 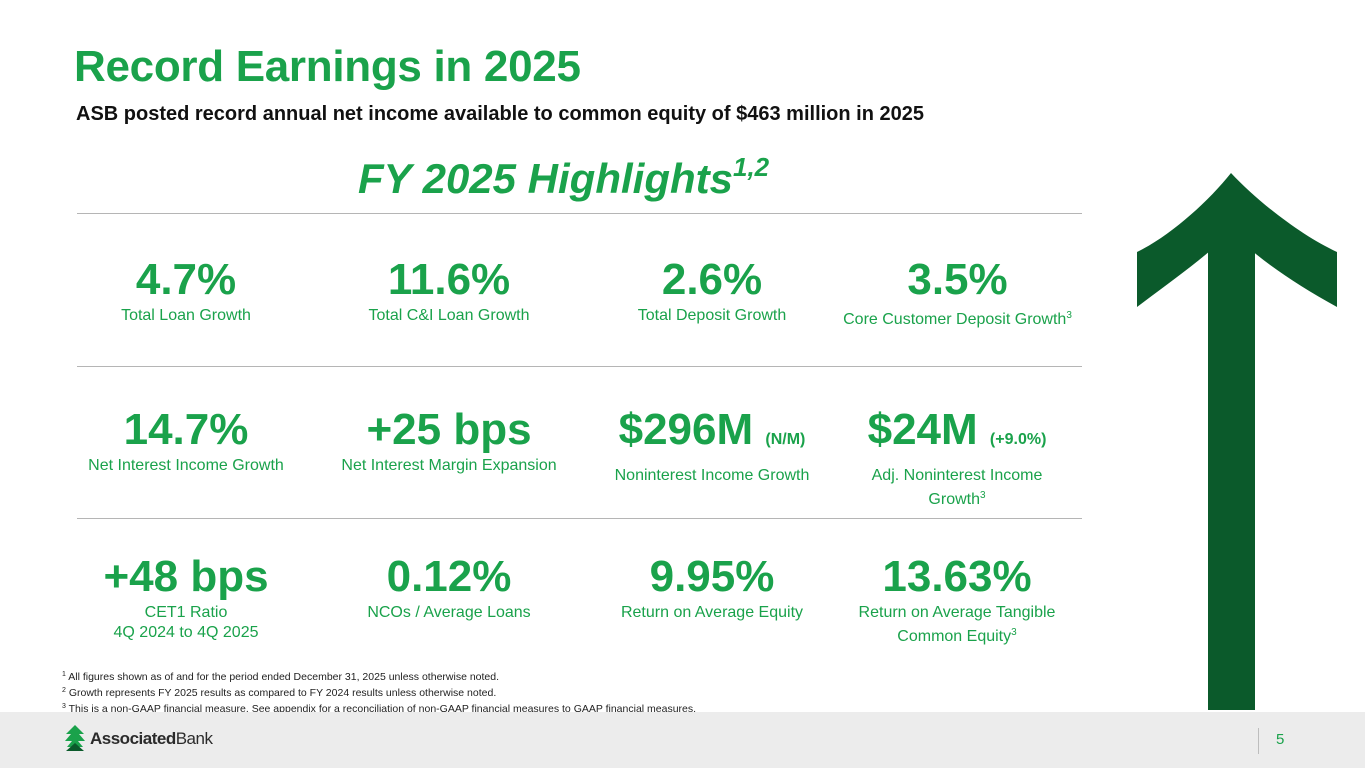 I want to click on metric-label: Noninterest Income Growth, so click(x=712, y=476).